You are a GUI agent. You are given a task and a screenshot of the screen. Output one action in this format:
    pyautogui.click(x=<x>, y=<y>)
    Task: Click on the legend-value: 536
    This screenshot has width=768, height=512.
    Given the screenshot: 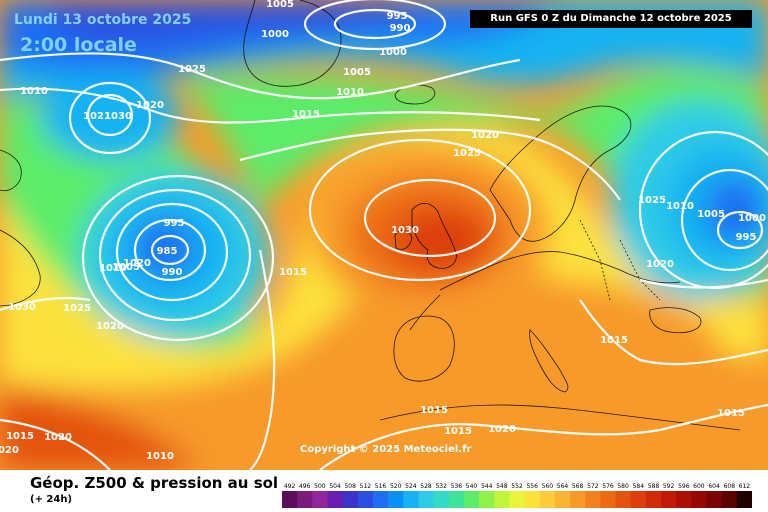 What is the action you would take?
    pyautogui.click(x=457, y=486)
    